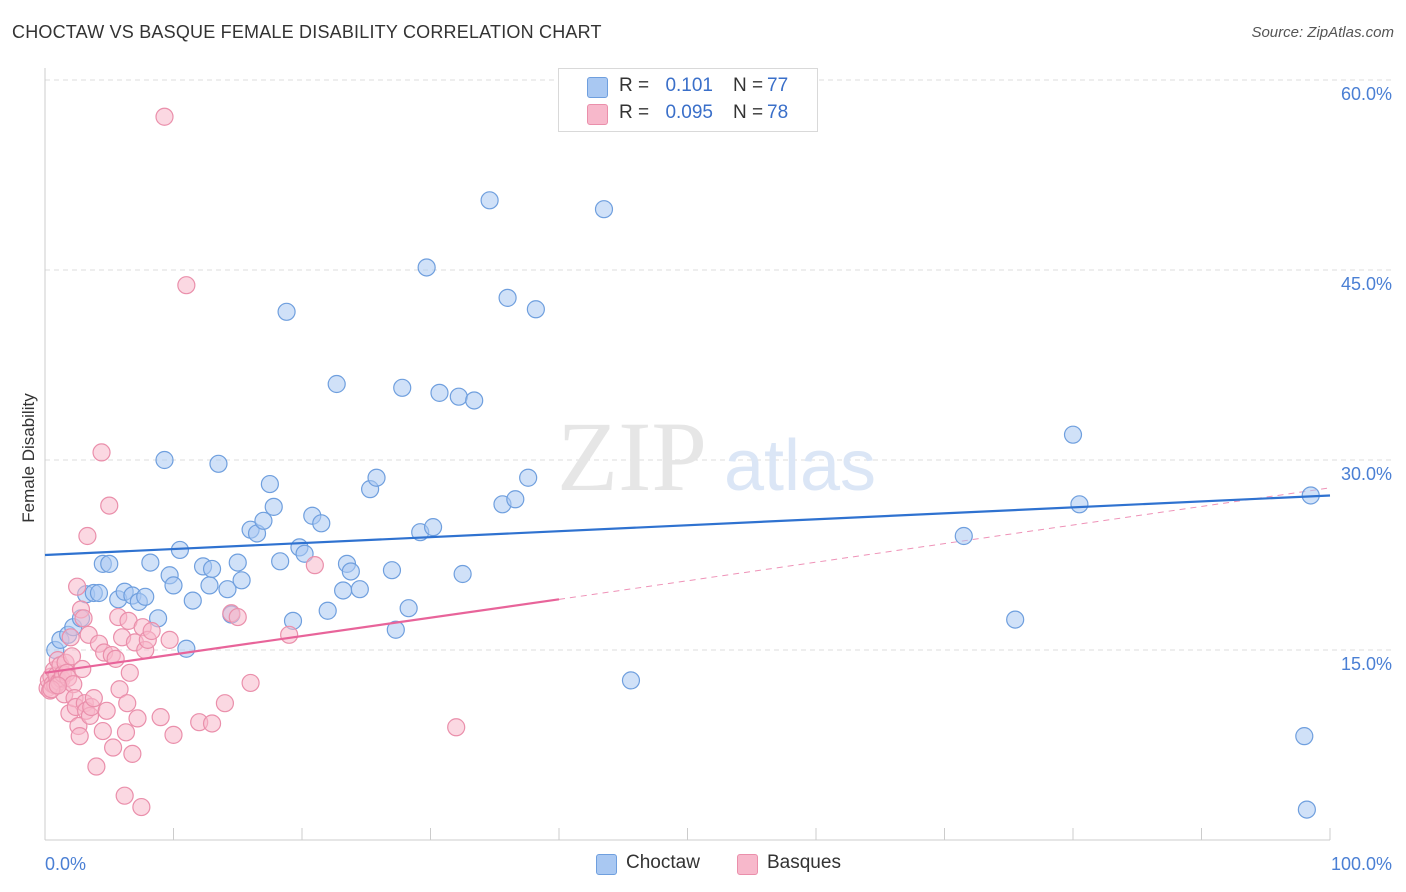 This screenshot has height=892, width=1406. Describe the element at coordinates (1366, 474) in the screenshot. I see `y-tick-label: 30.0%` at that location.